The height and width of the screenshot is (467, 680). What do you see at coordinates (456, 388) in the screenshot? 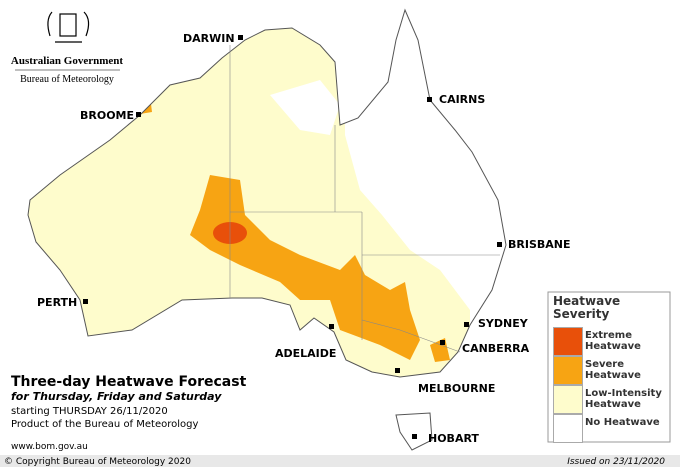
I see `city-label: MELBOURNE` at bounding box center [456, 388].